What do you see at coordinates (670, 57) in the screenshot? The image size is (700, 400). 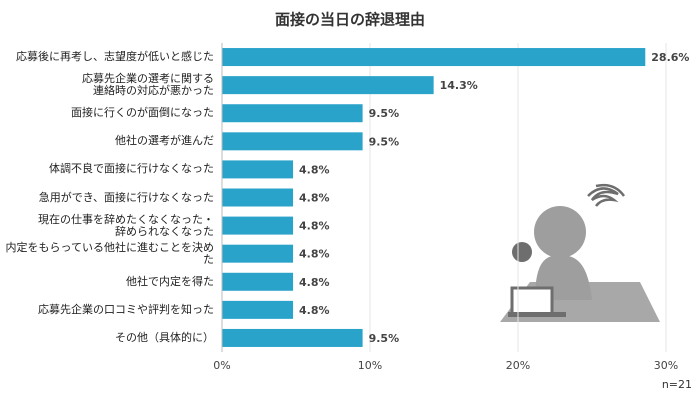 I see `value-label: 28.6%` at bounding box center [670, 57].